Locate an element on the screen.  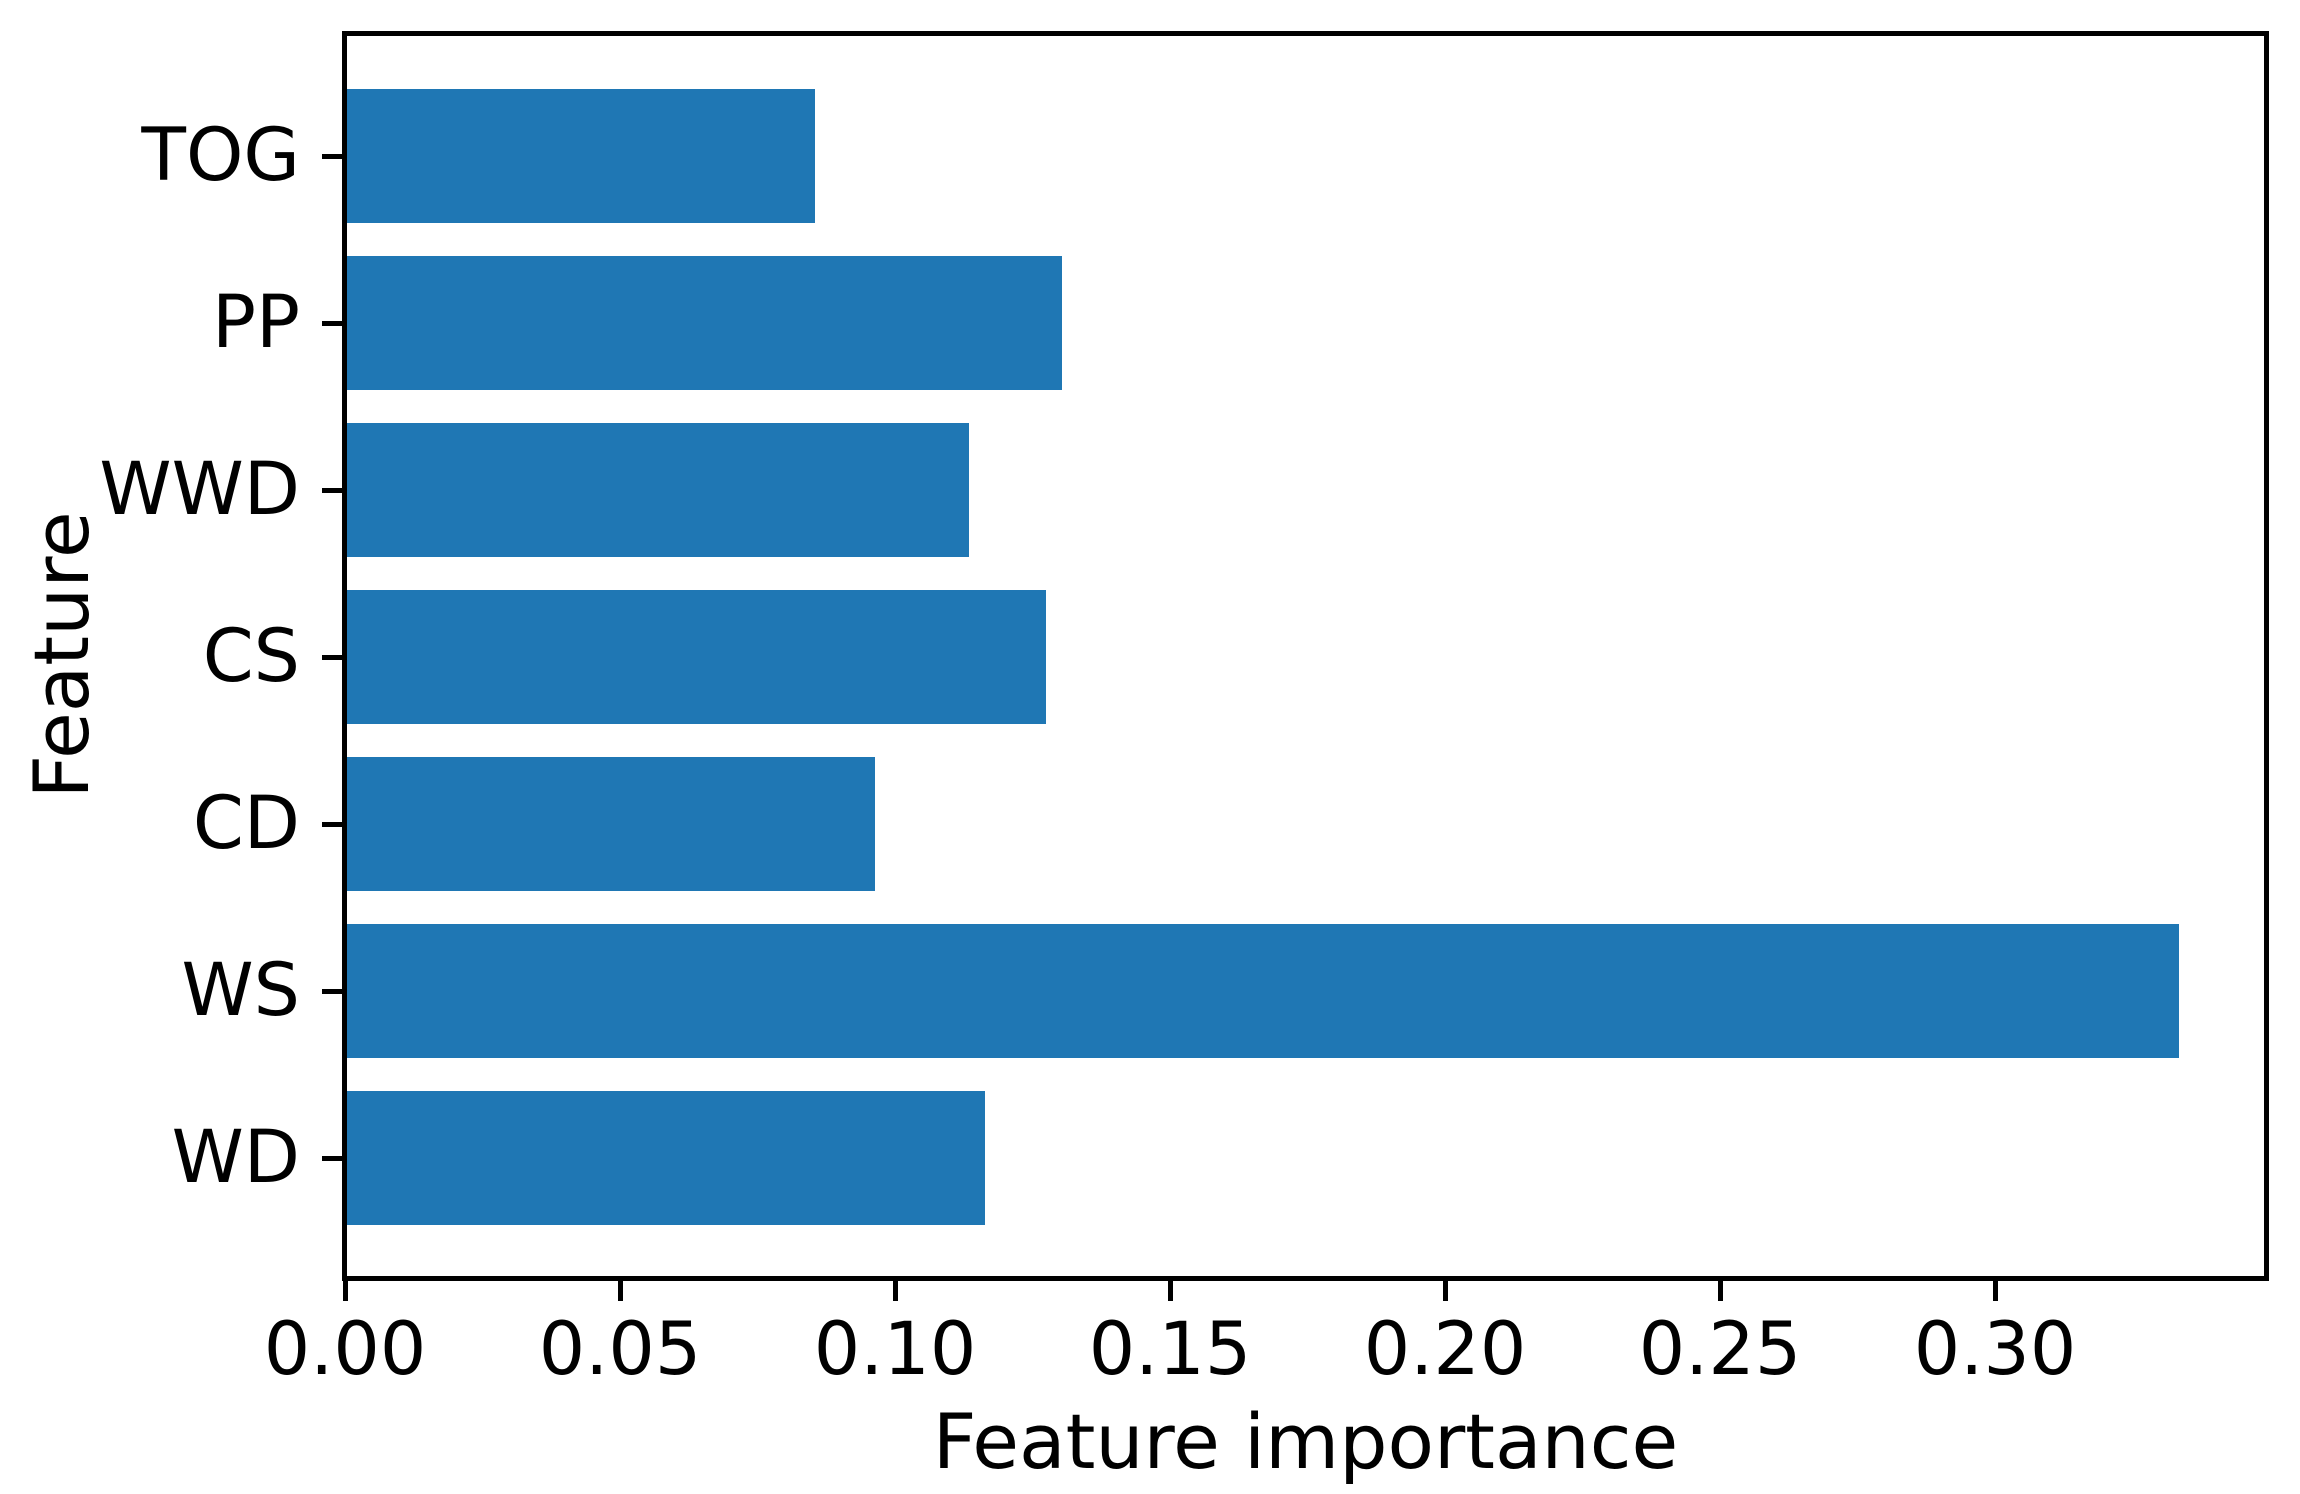
x-tick-label: 0.10 is located at coordinates (895, 1349).